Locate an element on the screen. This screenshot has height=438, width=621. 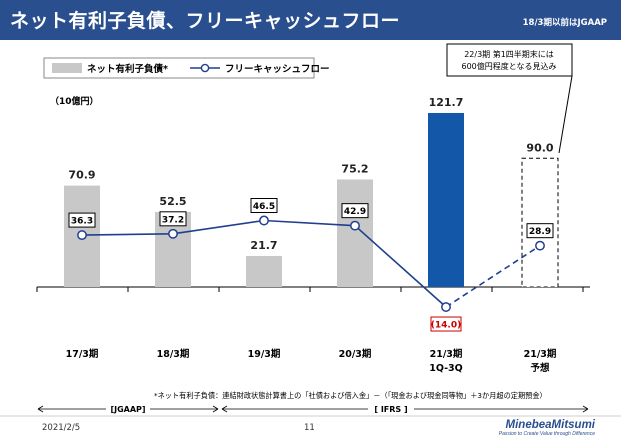
callout-pointer is located at coordinates (565, 114).